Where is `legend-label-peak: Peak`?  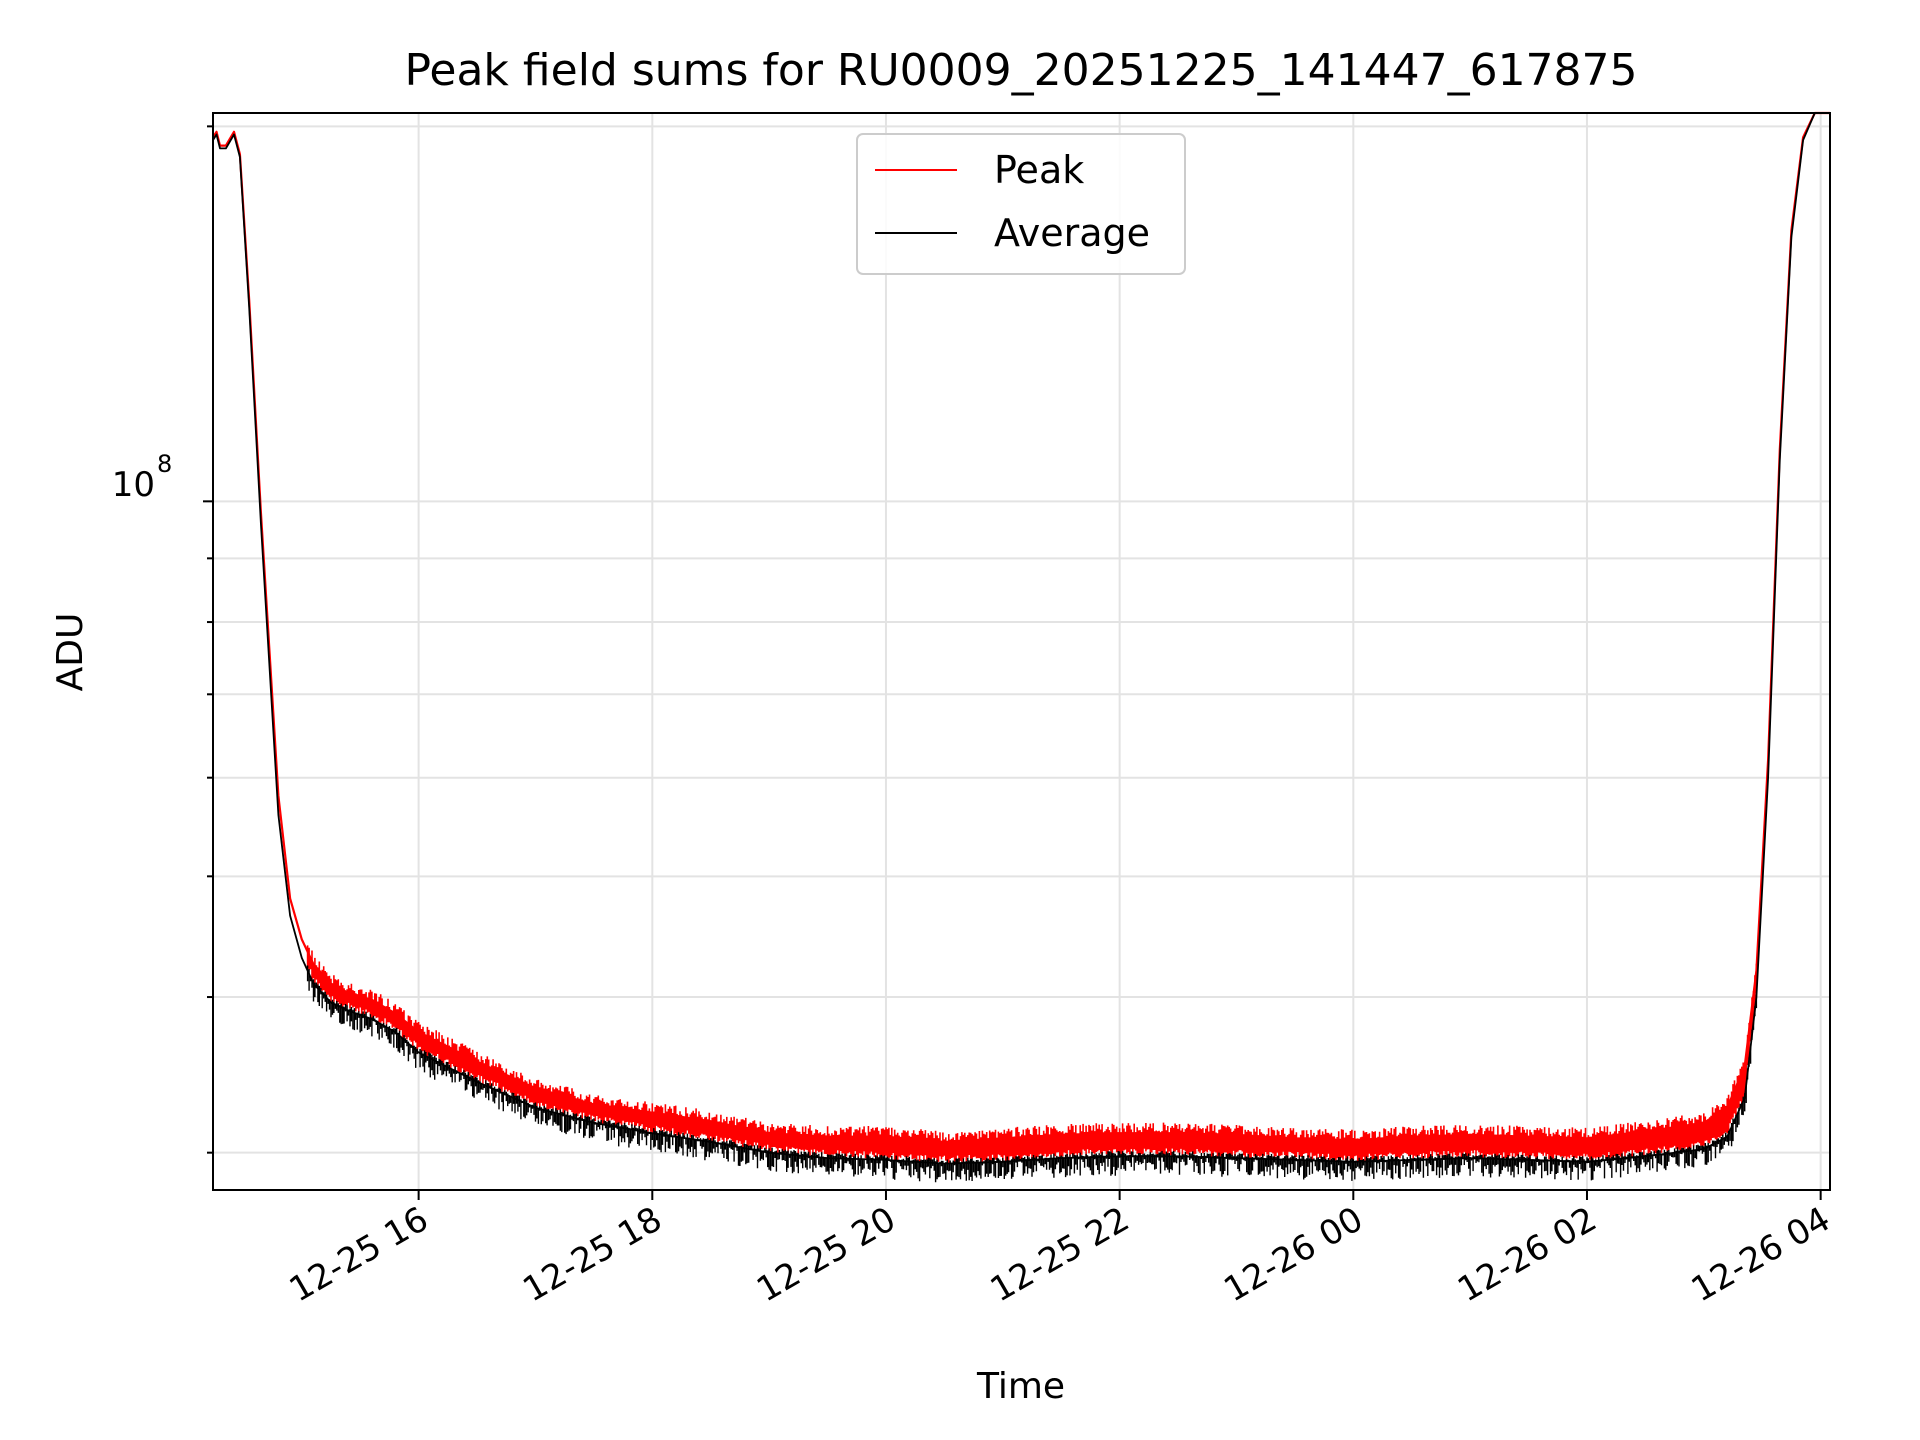
legend-label-peak: Peak is located at coordinates (1039, 170).